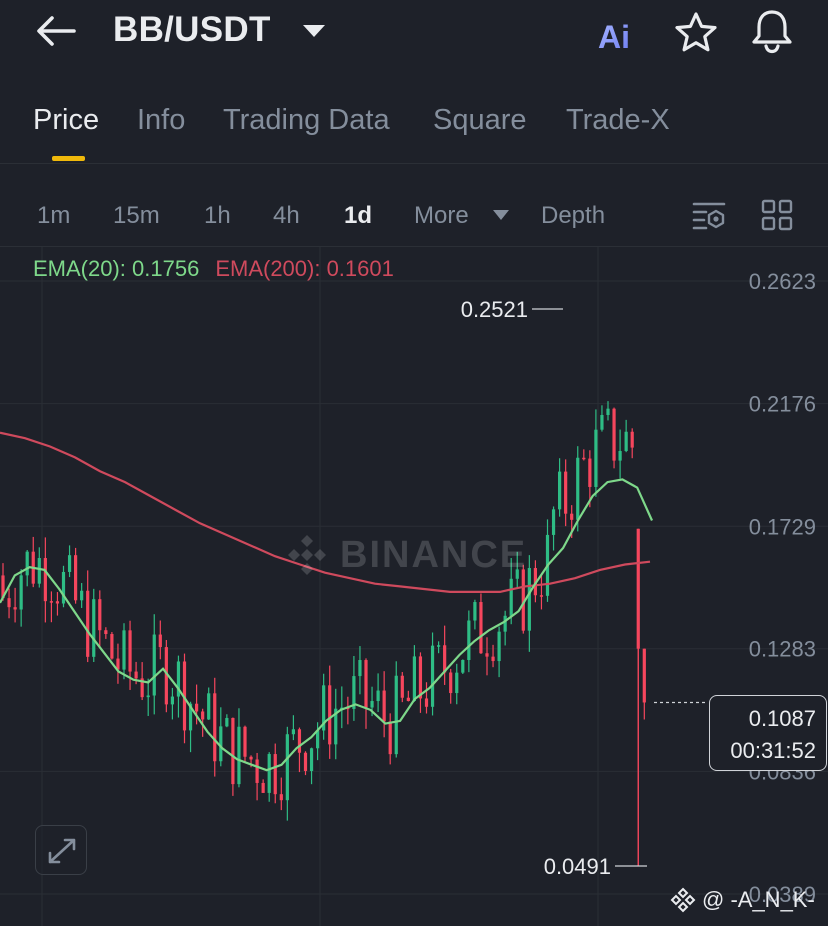 The height and width of the screenshot is (926, 828). Describe the element at coordinates (358, 215) in the screenshot. I see `interval-1d: 1d` at that location.